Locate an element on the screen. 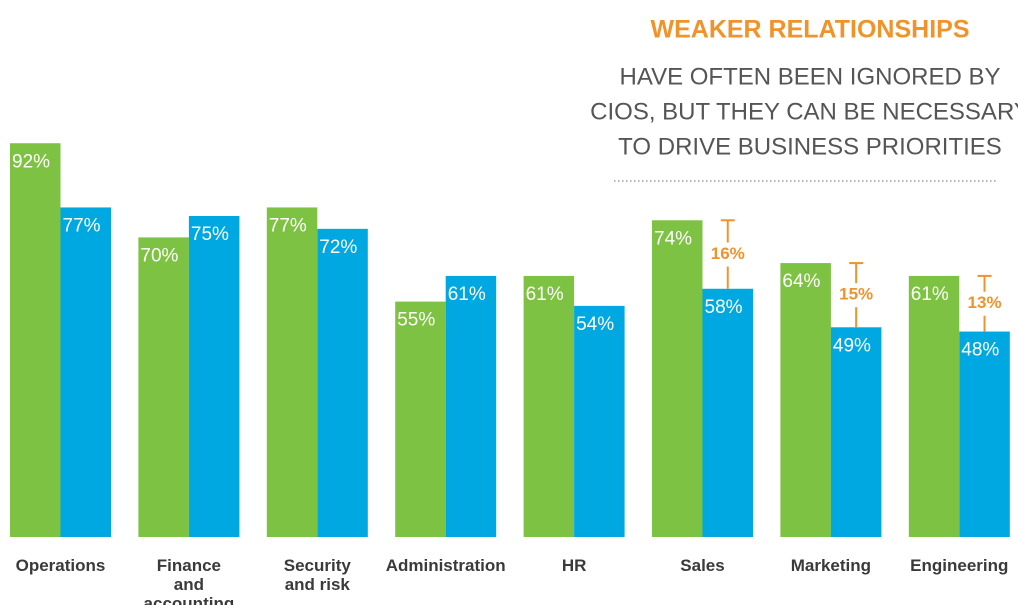 Image resolution: width=1018 pixels, height=605 pixels. x-tick-label: Finance and accounting is located at coordinates (189, 580).